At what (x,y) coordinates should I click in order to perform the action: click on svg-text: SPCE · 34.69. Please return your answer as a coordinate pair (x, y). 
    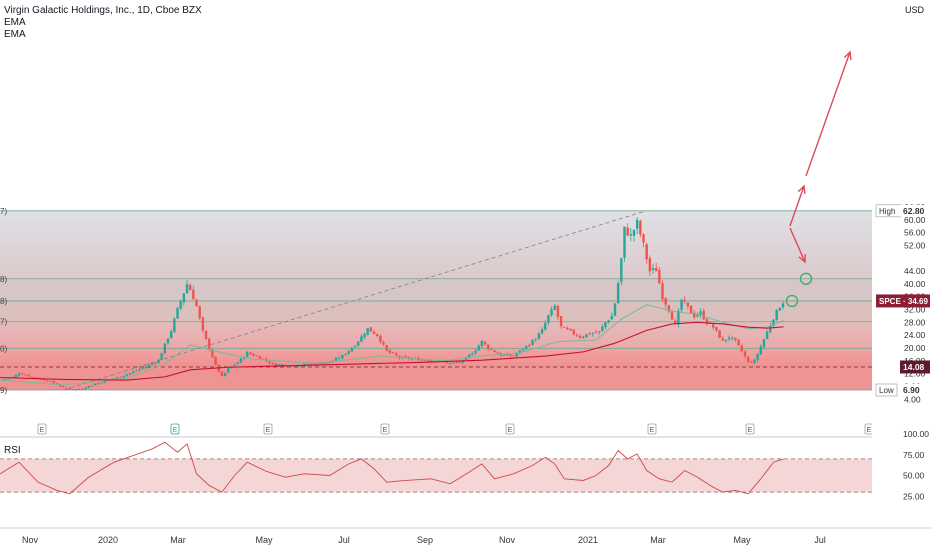
    Looking at the image, I should click on (903, 301).